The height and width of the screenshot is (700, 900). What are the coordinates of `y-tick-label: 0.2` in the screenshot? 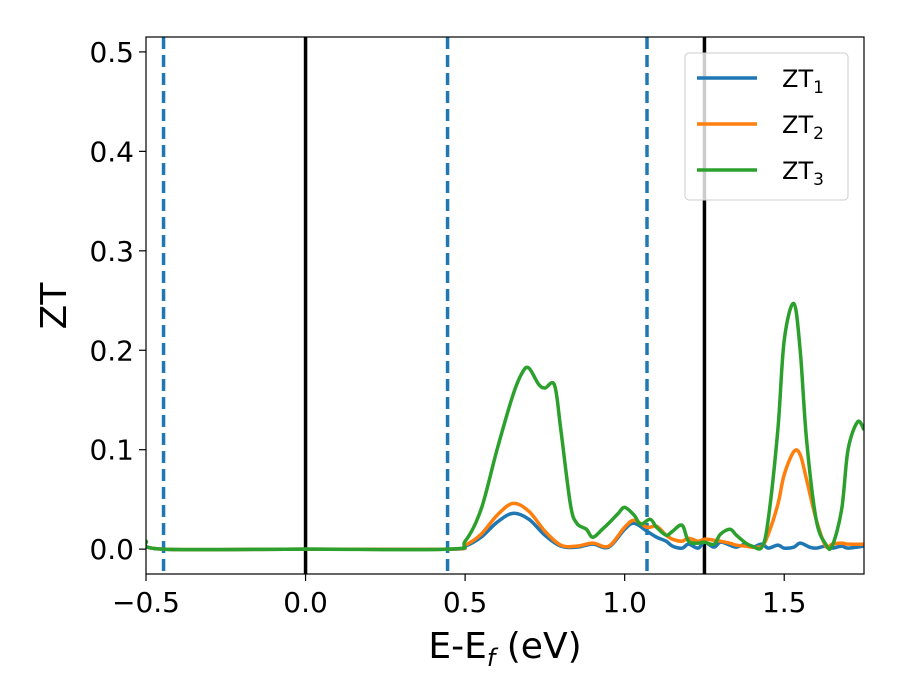 It's located at (111, 350).